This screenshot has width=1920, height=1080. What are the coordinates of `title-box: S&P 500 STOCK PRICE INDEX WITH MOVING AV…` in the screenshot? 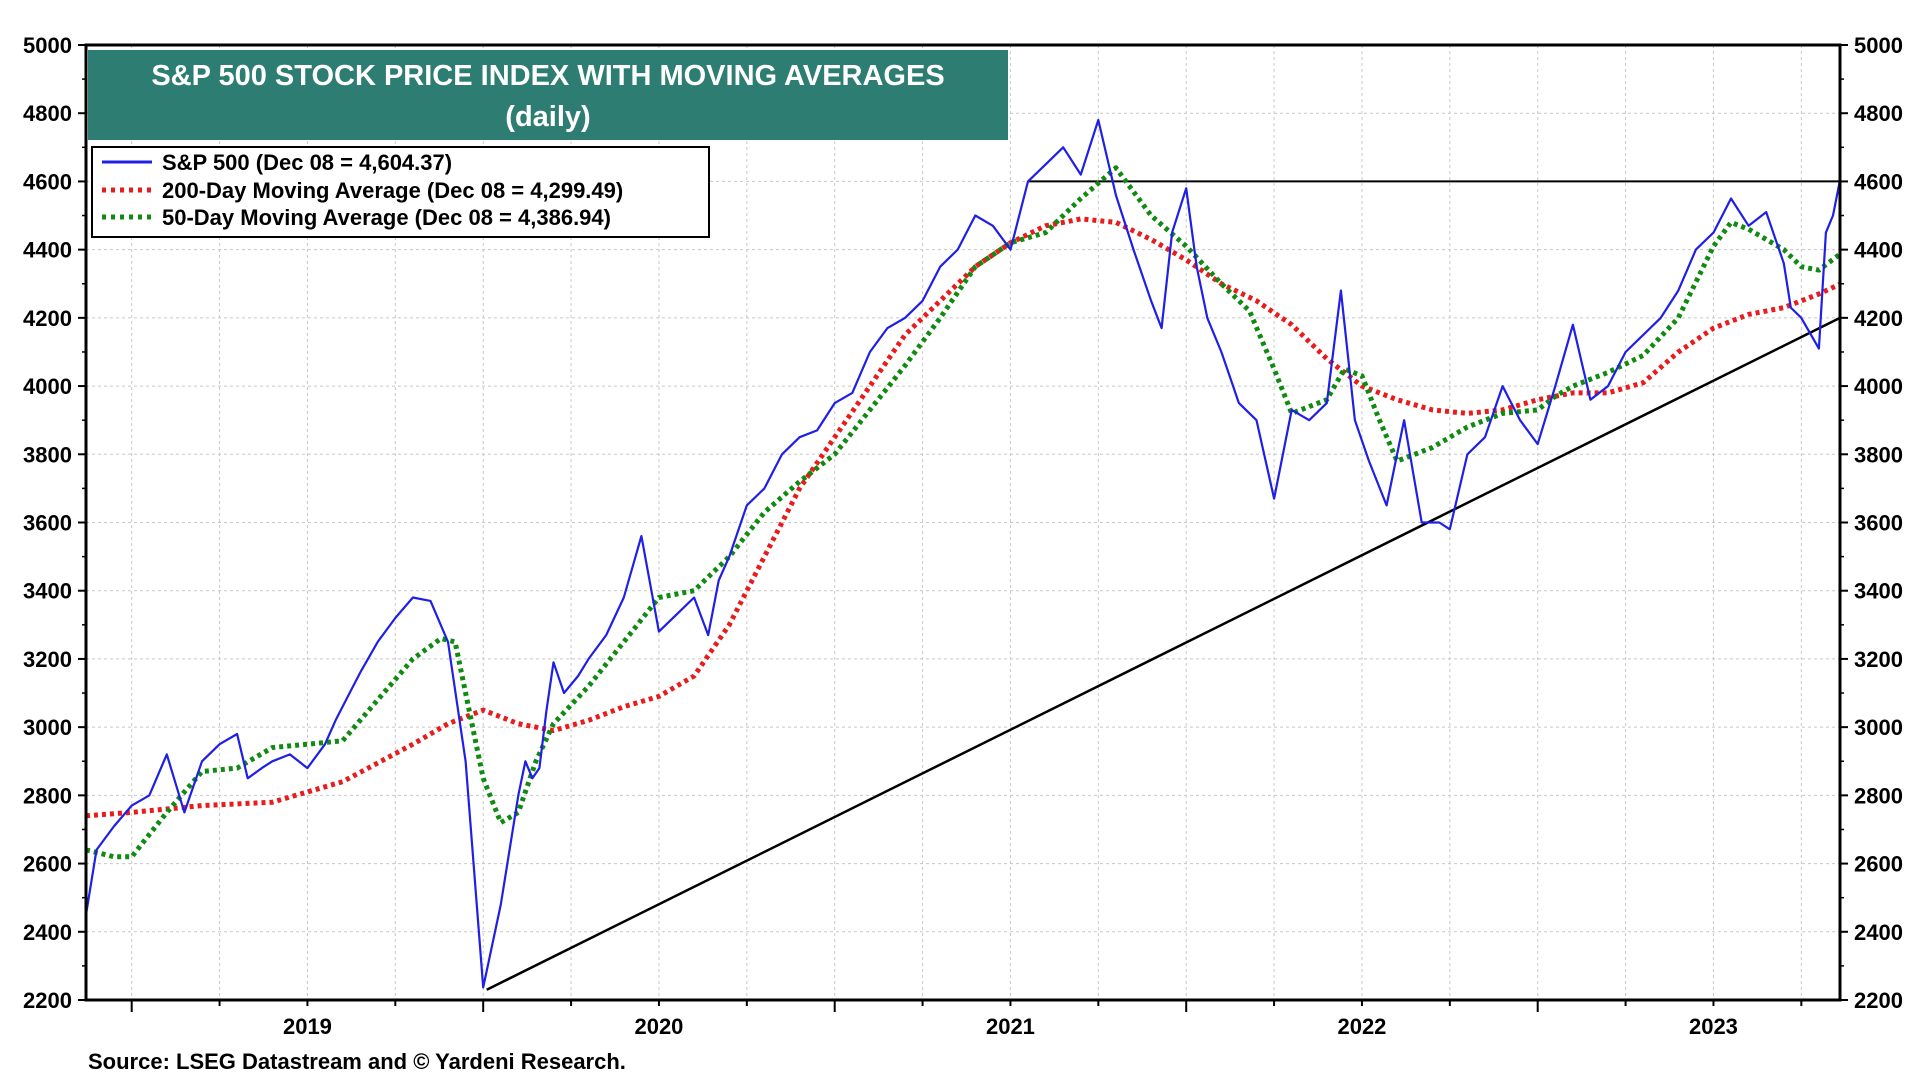 It's located at (548, 95).